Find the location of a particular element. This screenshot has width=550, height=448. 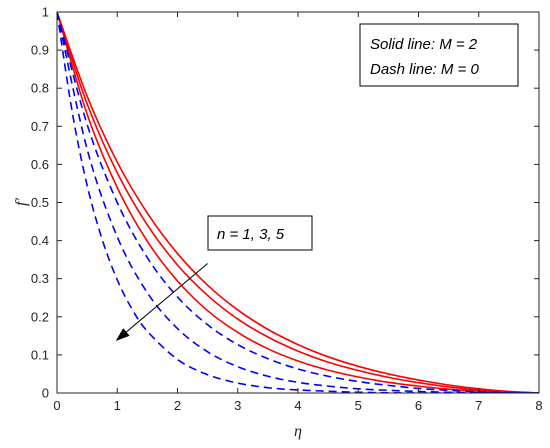

x-tick-label: 1 is located at coordinates (117, 405).